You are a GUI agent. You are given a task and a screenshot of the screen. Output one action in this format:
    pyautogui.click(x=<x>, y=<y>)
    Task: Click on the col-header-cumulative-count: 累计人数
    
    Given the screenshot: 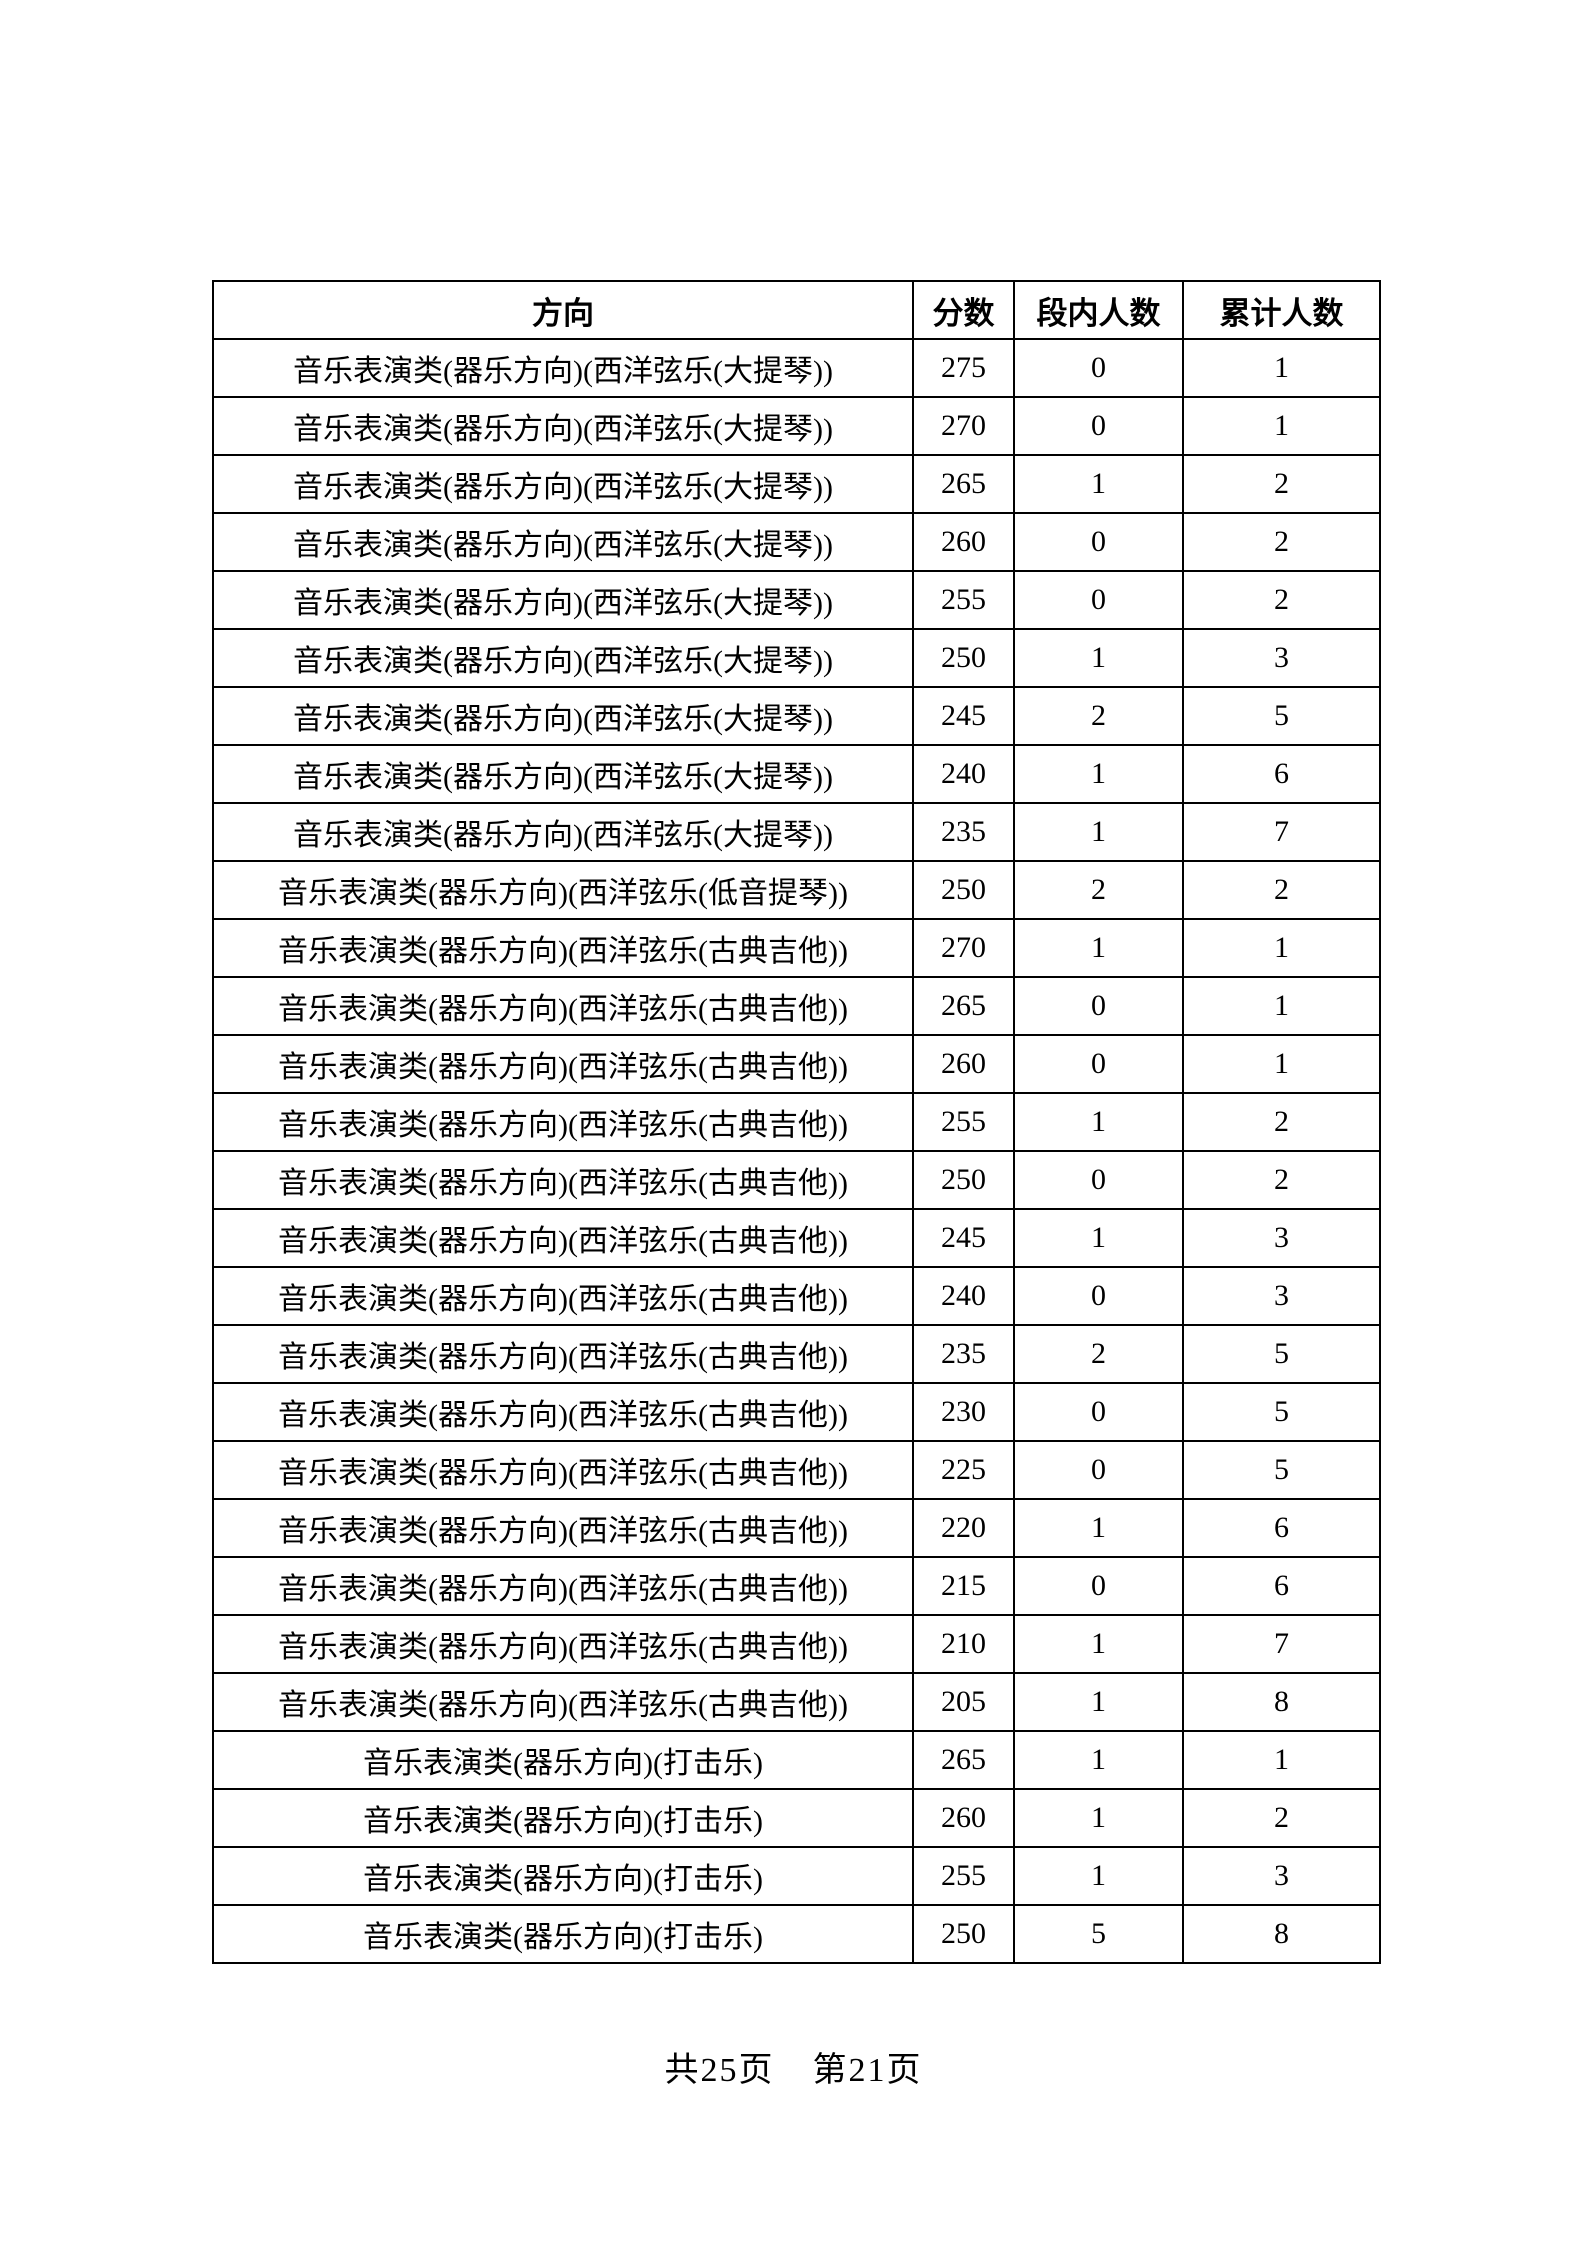 What is the action you would take?
    pyautogui.click(x=1281, y=310)
    